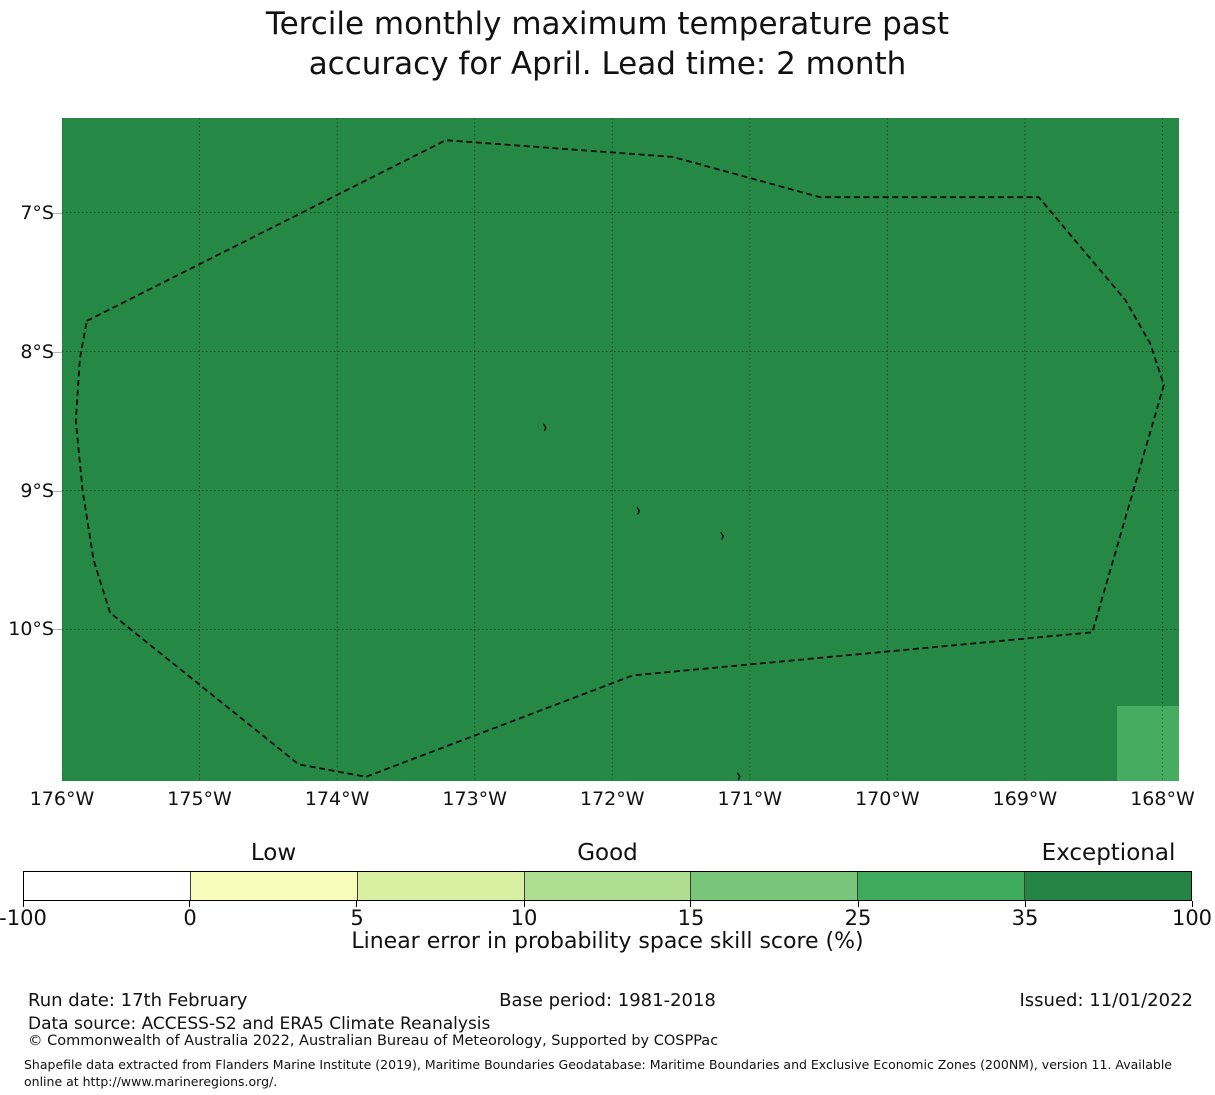 The image size is (1215, 1095). What do you see at coordinates (190, 918) in the screenshot?
I see `colorbar-tick-label: 0` at bounding box center [190, 918].